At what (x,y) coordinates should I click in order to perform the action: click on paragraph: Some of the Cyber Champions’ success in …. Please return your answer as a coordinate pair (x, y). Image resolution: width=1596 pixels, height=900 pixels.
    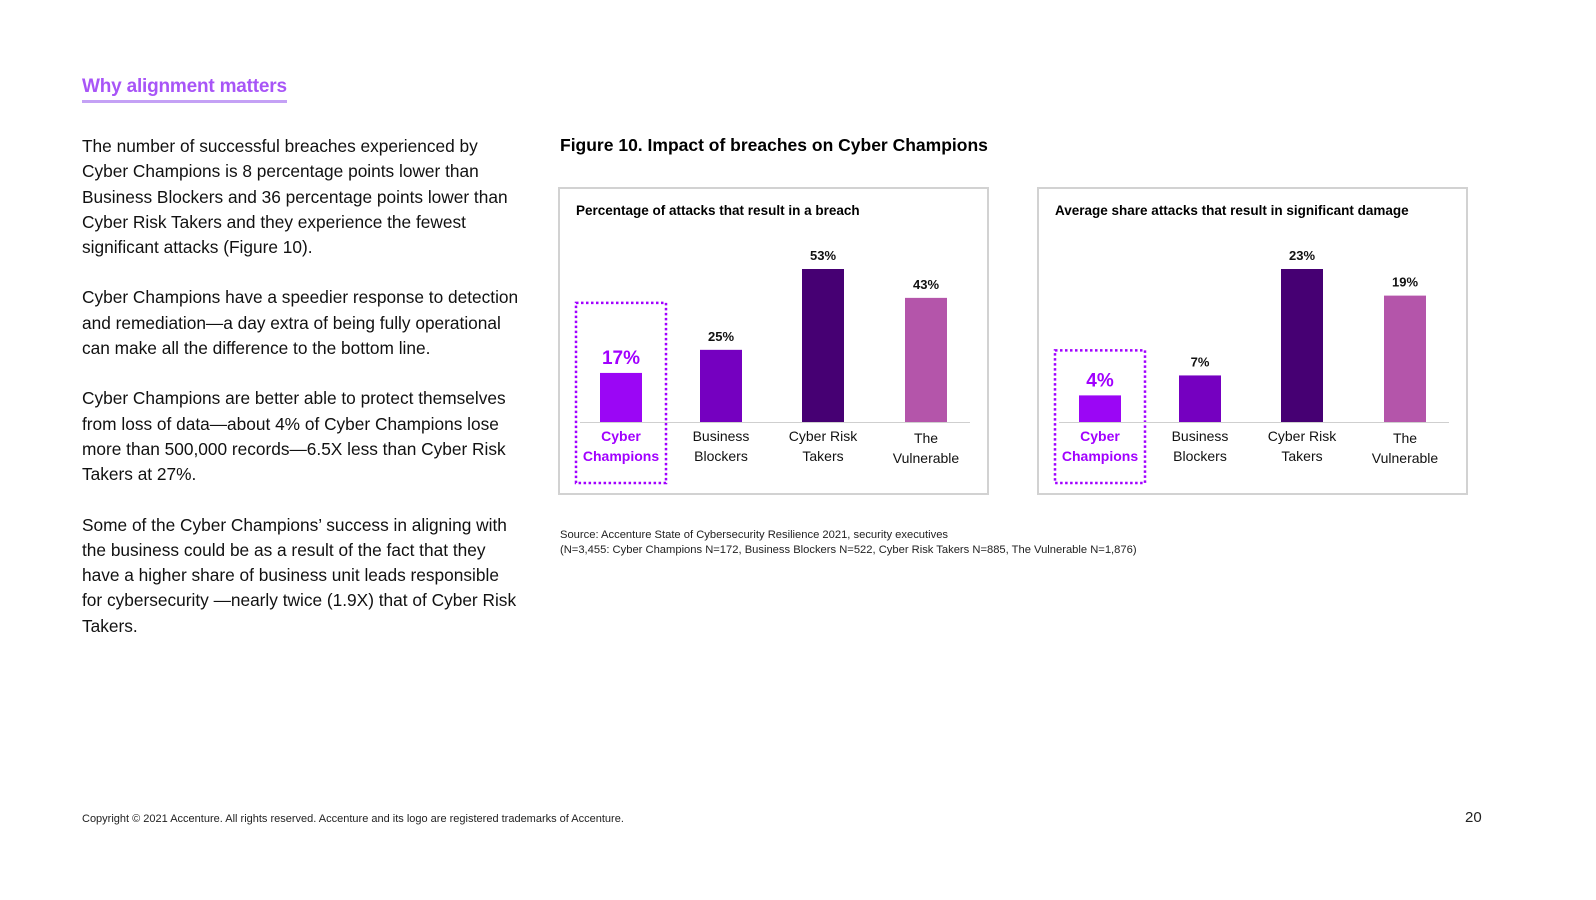
    Looking at the image, I should click on (299, 575).